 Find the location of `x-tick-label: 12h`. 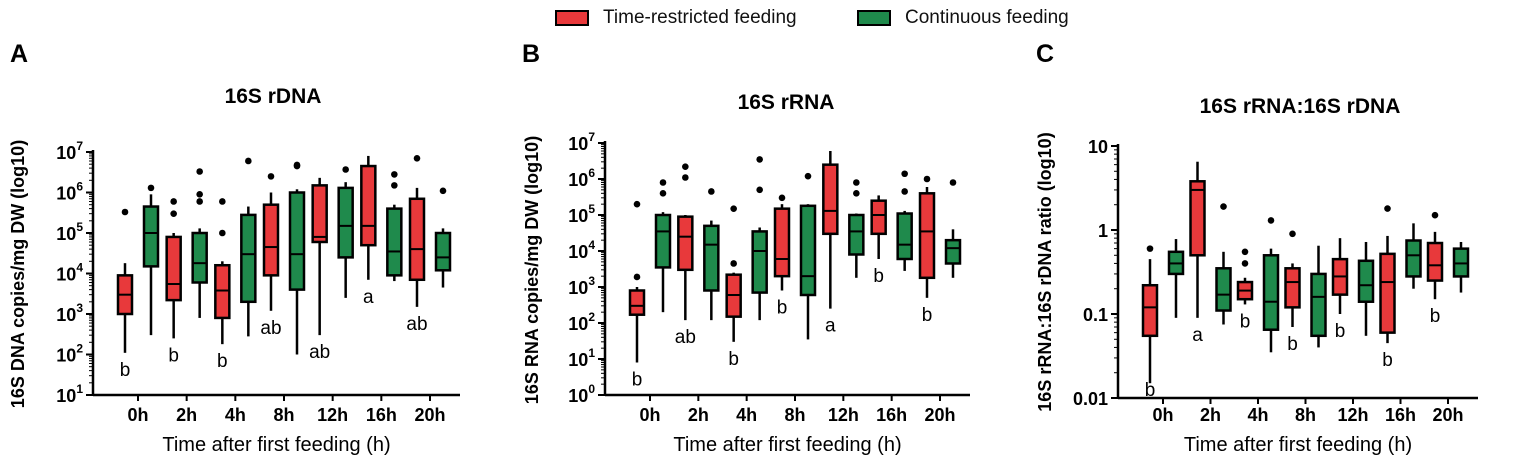

x-tick-label: 12h is located at coordinates (1352, 415).